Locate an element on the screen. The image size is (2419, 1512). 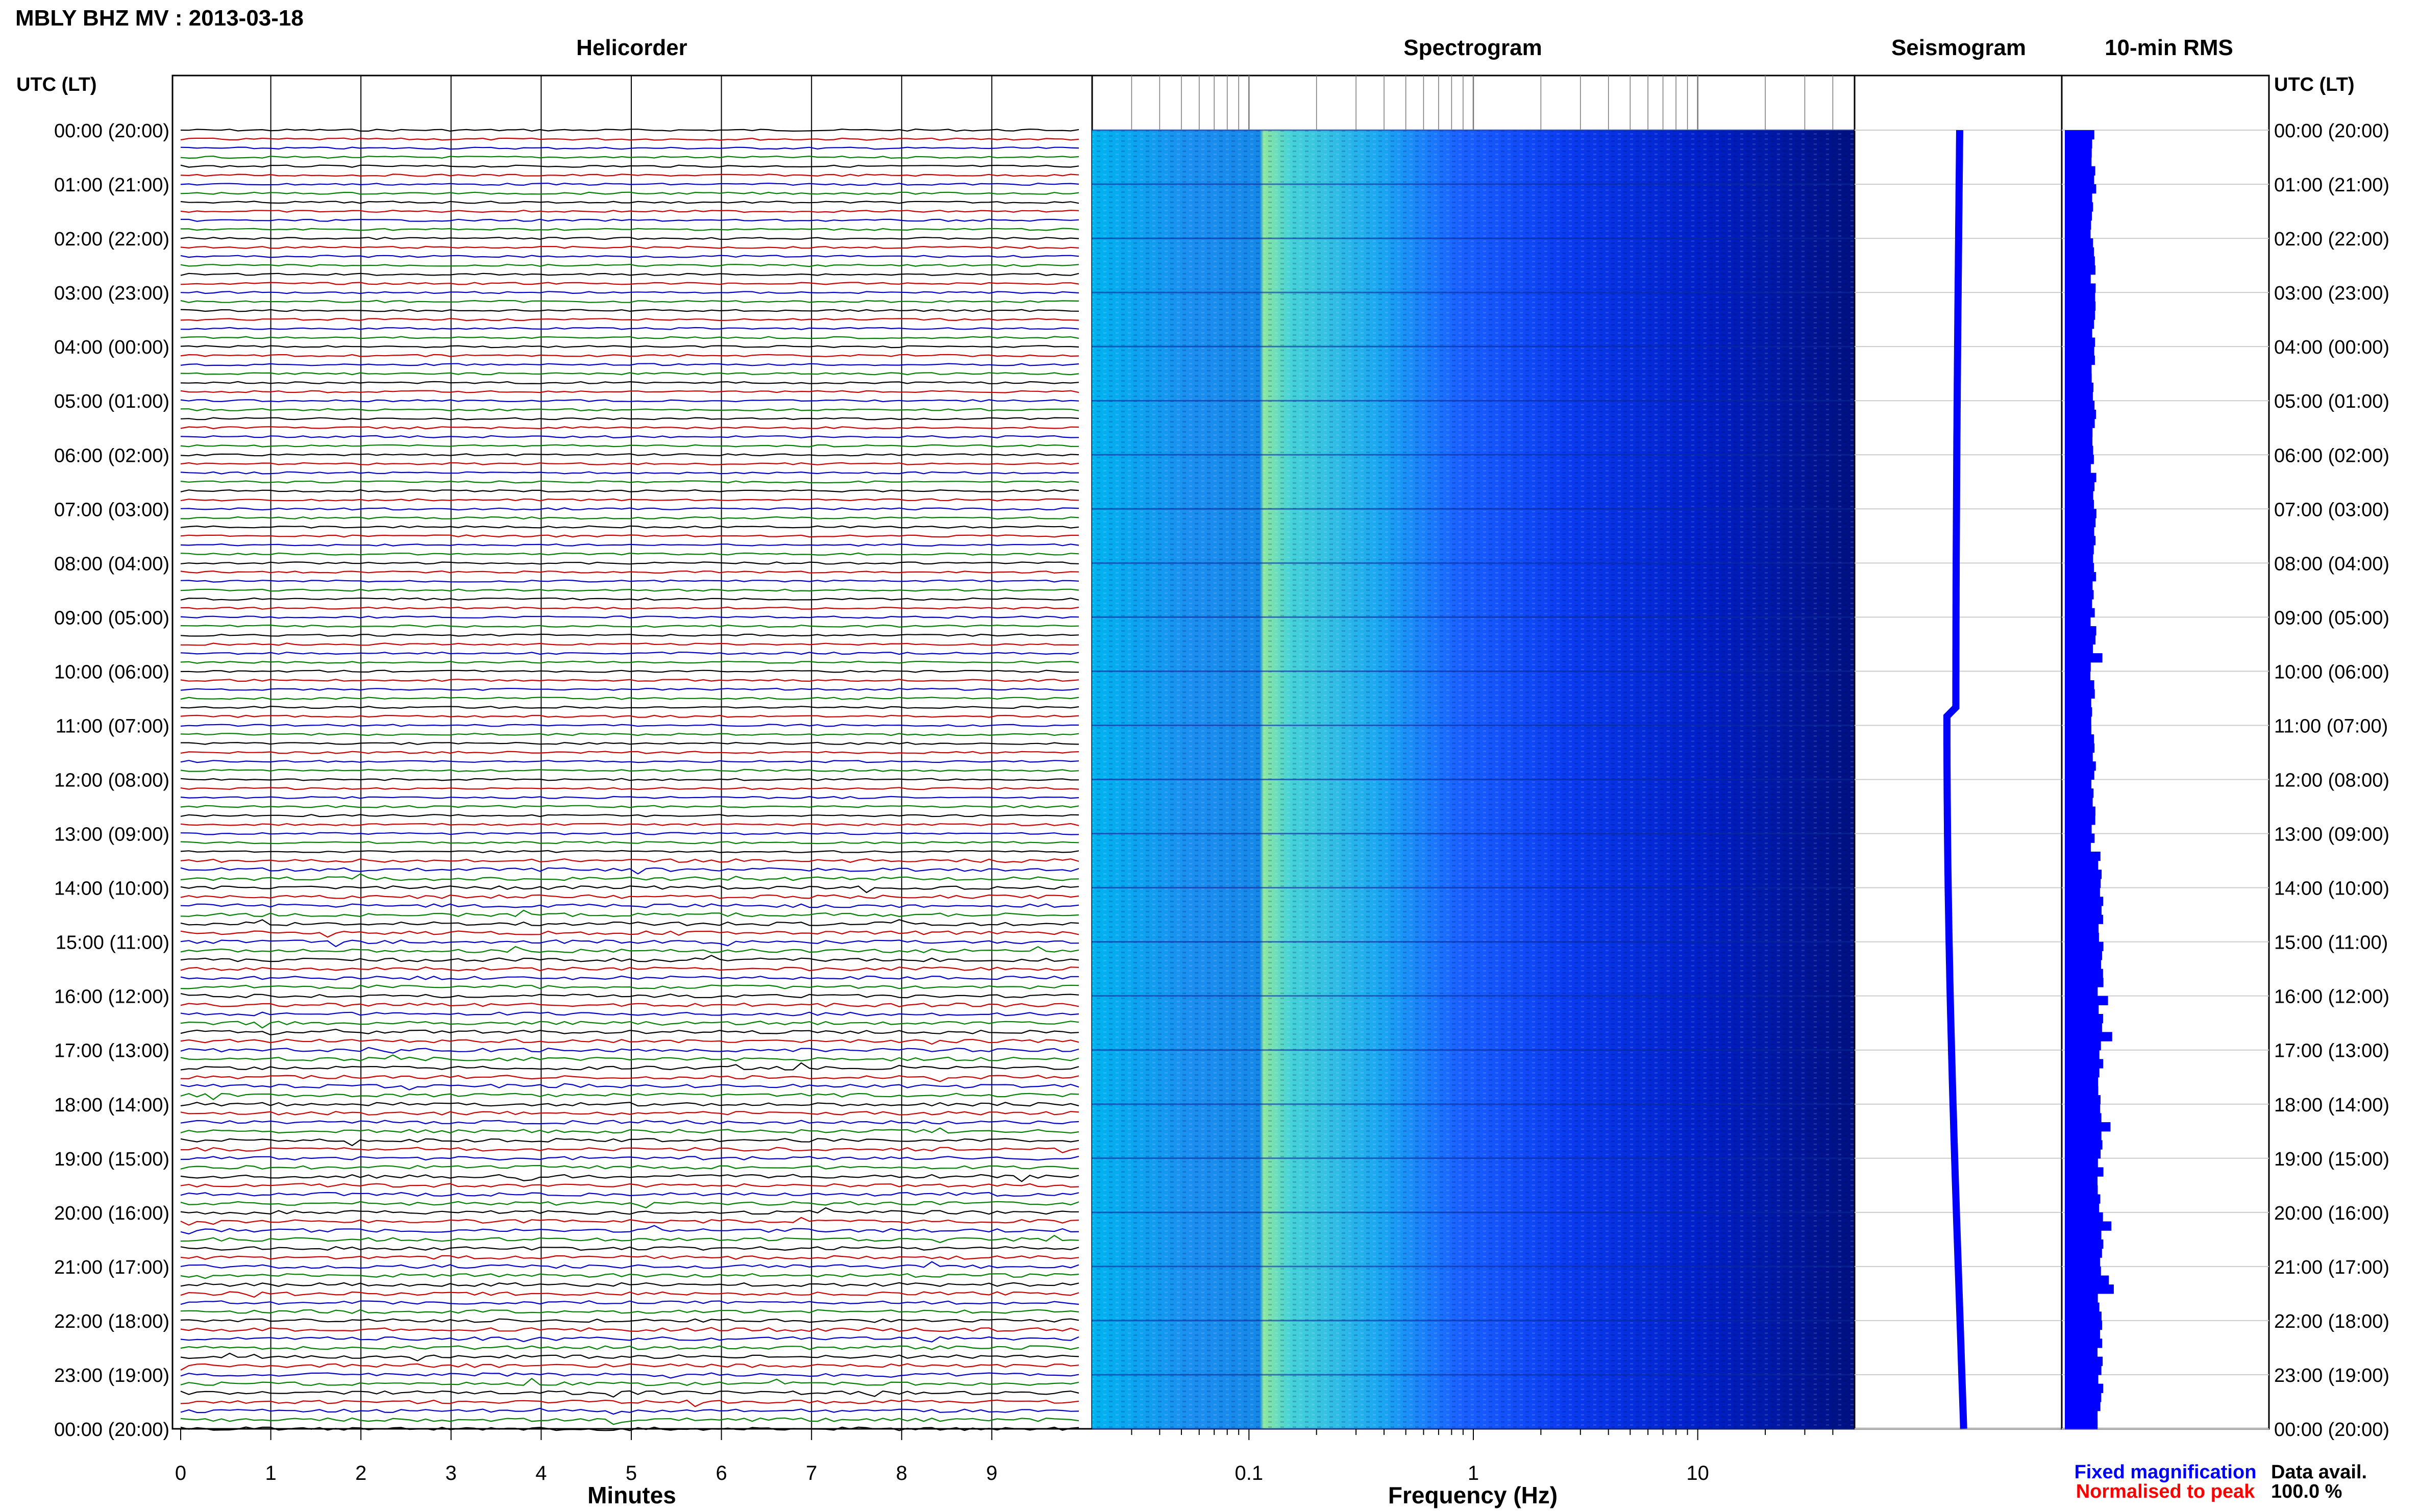
time-label: 21:00 (17:00) is located at coordinates (111, 1267).